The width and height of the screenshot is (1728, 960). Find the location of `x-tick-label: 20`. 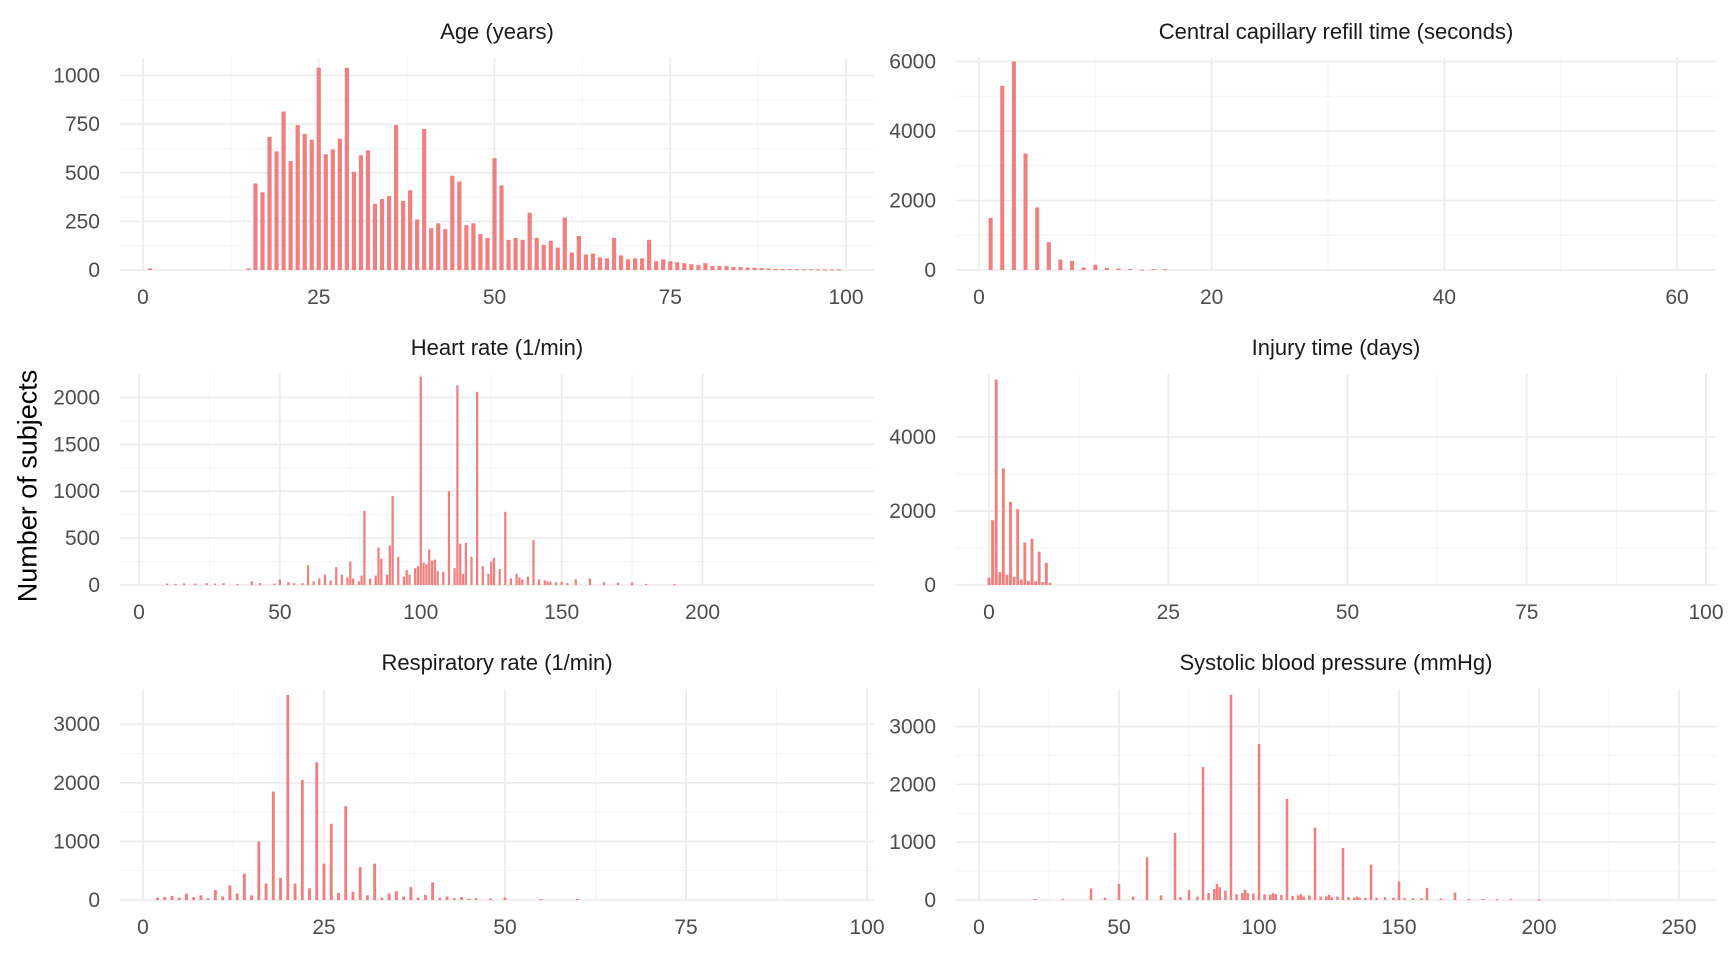

x-tick-label: 20 is located at coordinates (1211, 297).